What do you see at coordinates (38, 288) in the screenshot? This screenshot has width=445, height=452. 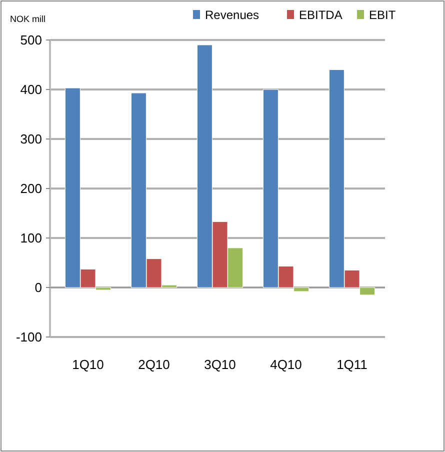 I see `y-tick-label: 0` at bounding box center [38, 288].